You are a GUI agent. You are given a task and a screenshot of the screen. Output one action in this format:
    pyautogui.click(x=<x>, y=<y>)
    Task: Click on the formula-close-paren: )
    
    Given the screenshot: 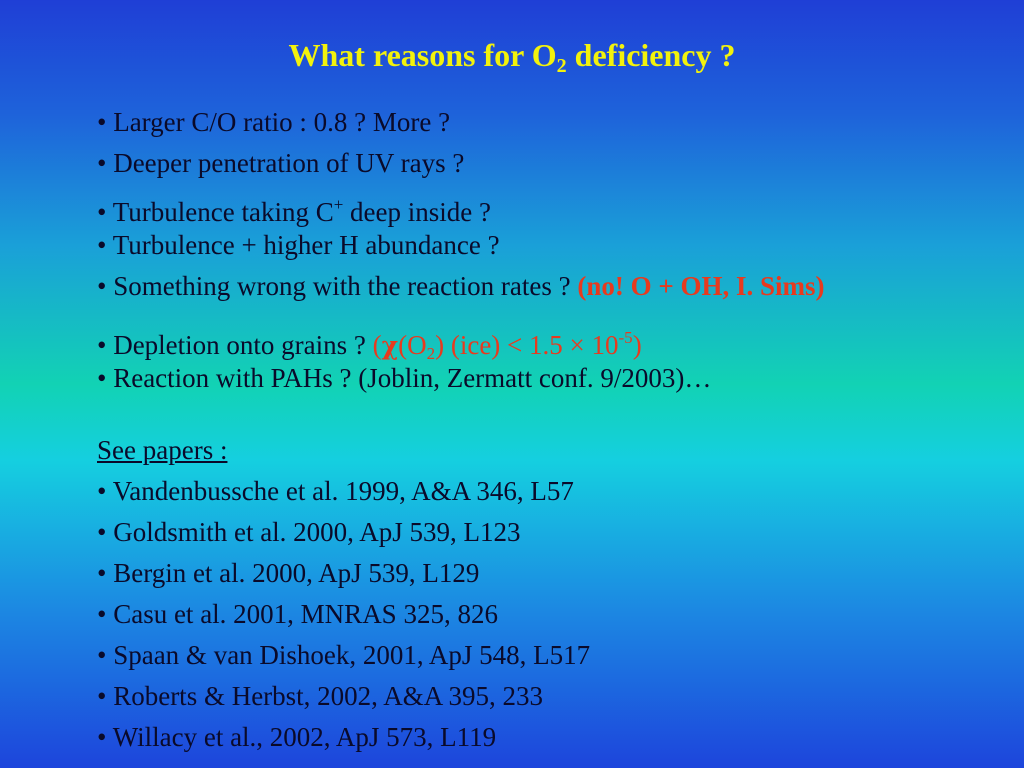 What is the action you would take?
    pyautogui.click(x=637, y=345)
    